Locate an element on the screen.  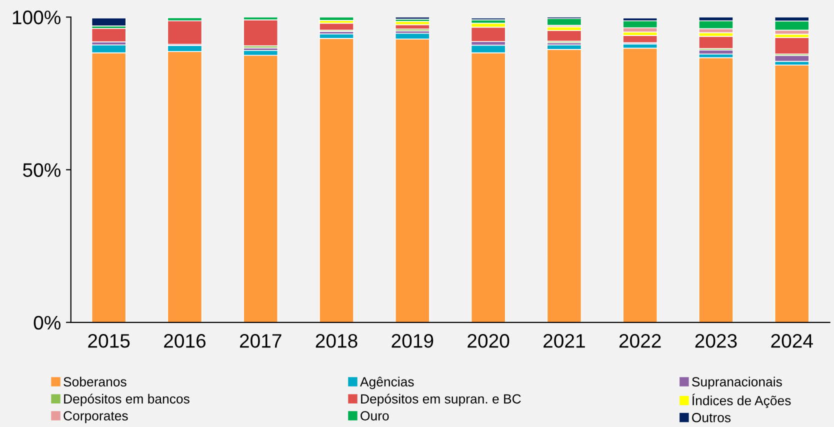
legend-label: Outros is located at coordinates (711, 417).